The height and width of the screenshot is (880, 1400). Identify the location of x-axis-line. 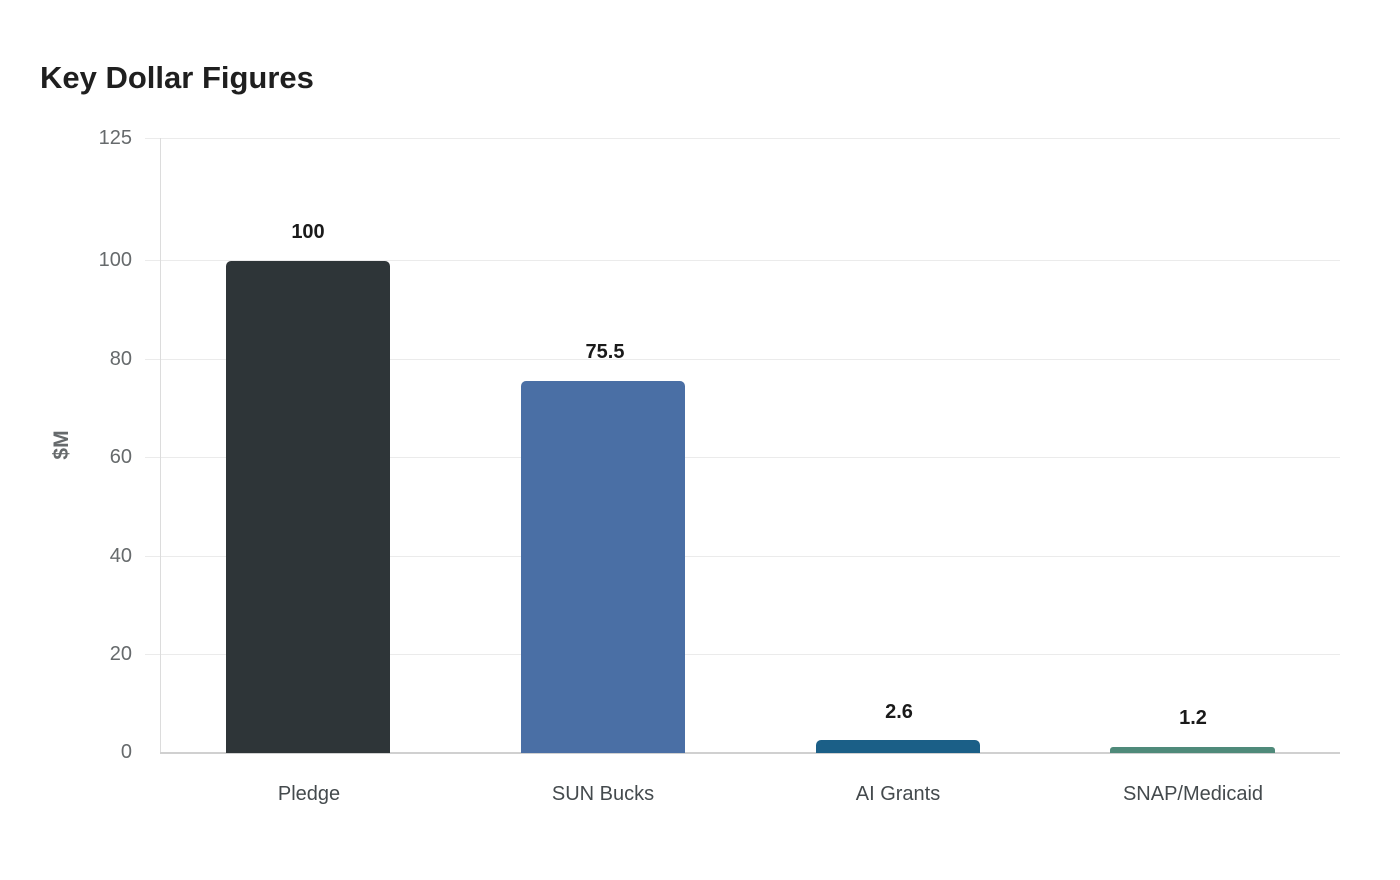
(750, 753).